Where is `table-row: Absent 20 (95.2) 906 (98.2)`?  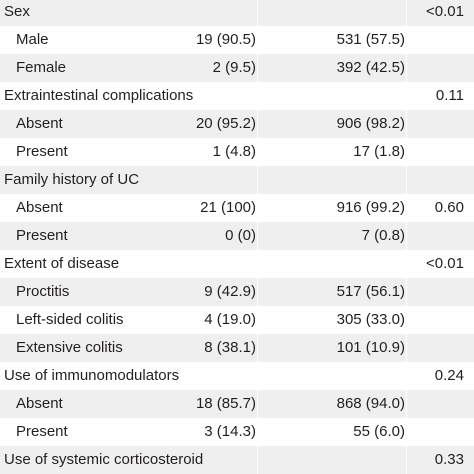 table-row: Absent 20 (95.2) 906 (98.2) is located at coordinates (237, 124).